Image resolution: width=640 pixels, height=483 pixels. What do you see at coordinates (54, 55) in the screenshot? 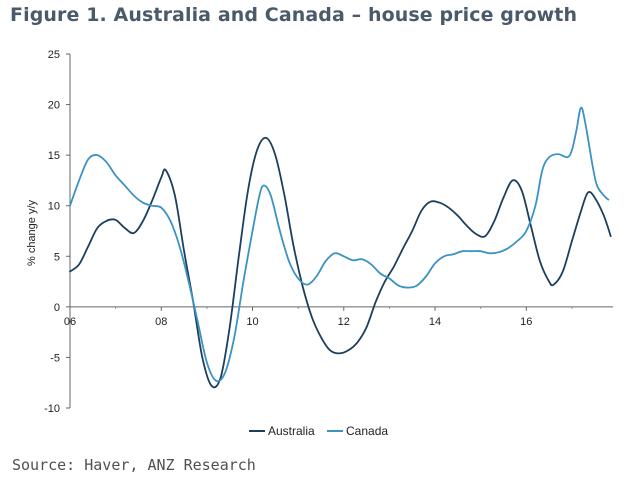
I see `y-tick-label: 25` at bounding box center [54, 55].